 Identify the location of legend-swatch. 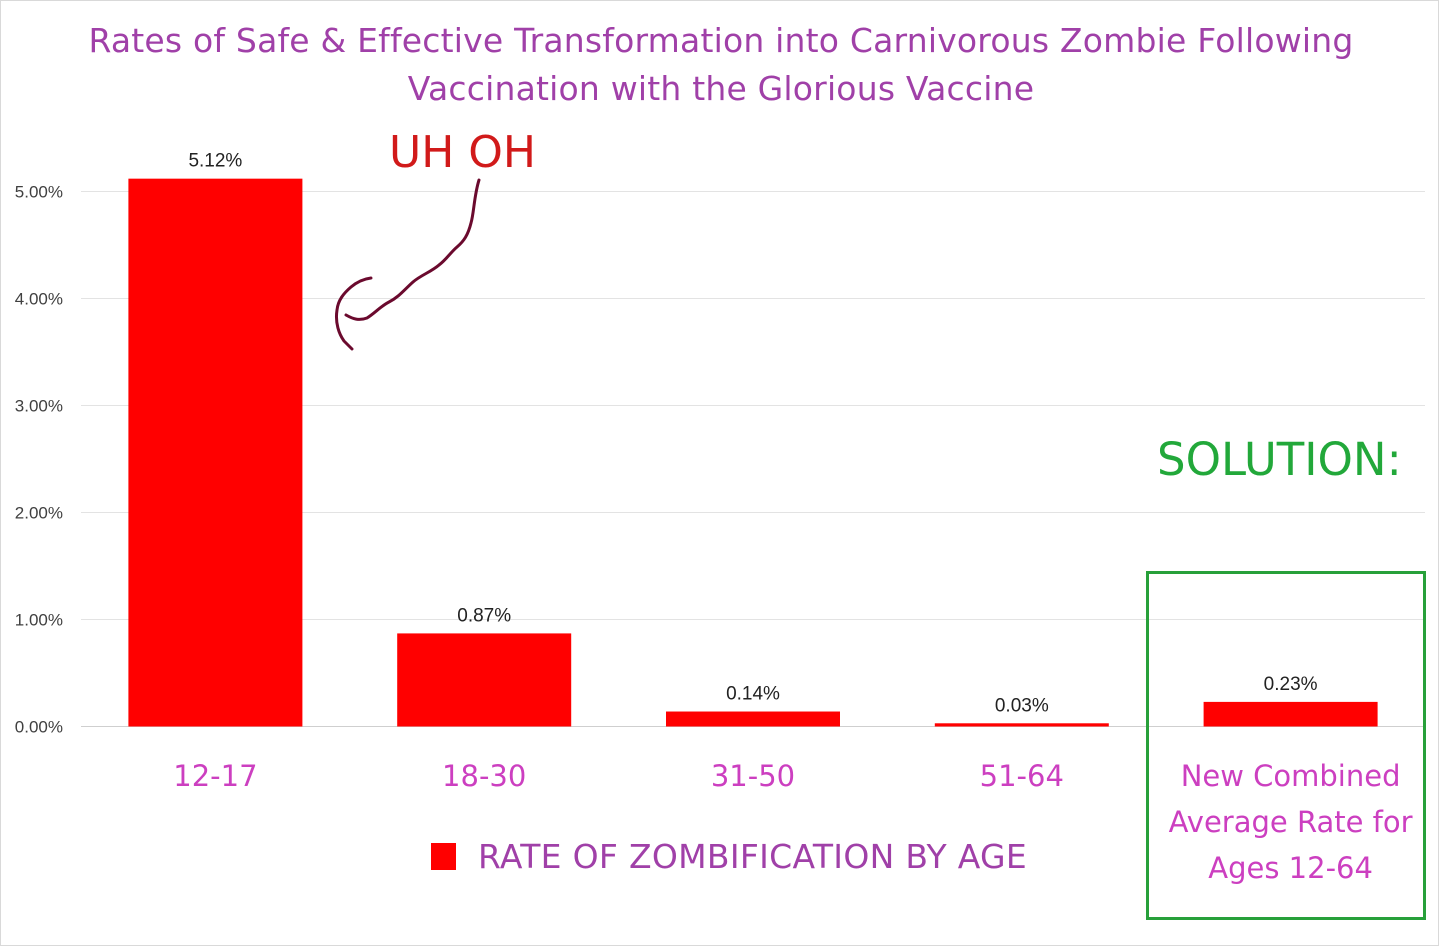
(443, 856).